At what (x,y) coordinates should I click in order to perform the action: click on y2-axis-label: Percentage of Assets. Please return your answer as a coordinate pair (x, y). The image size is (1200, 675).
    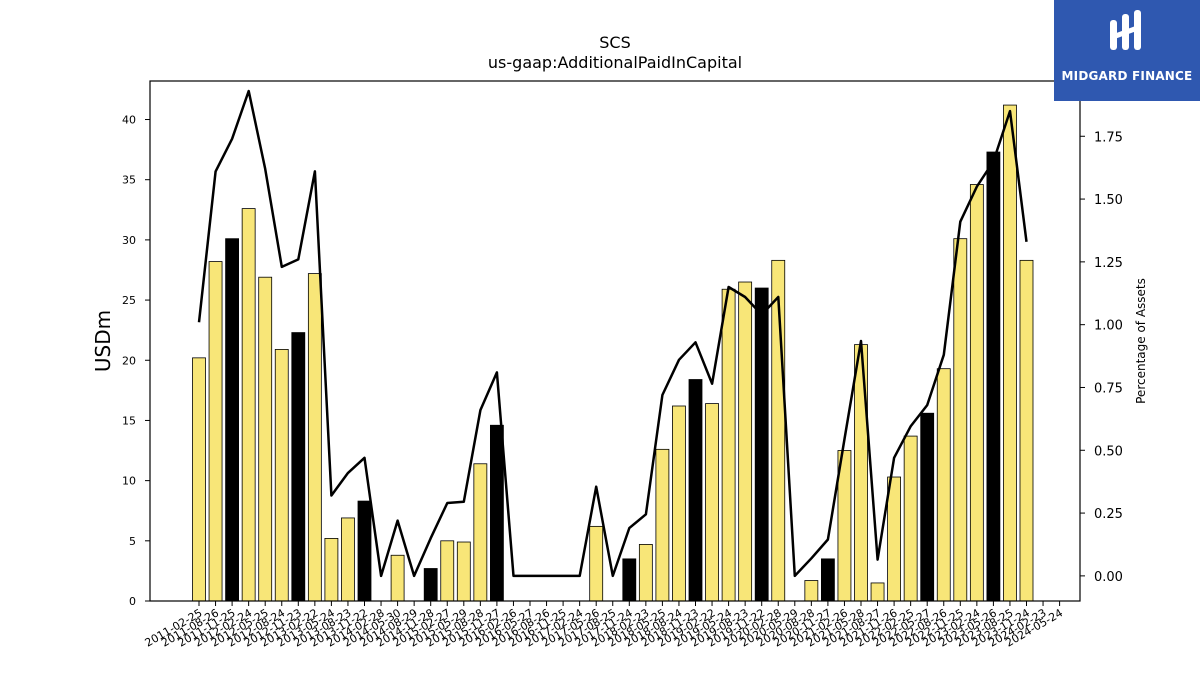
    Looking at the image, I should click on (1141, 341).